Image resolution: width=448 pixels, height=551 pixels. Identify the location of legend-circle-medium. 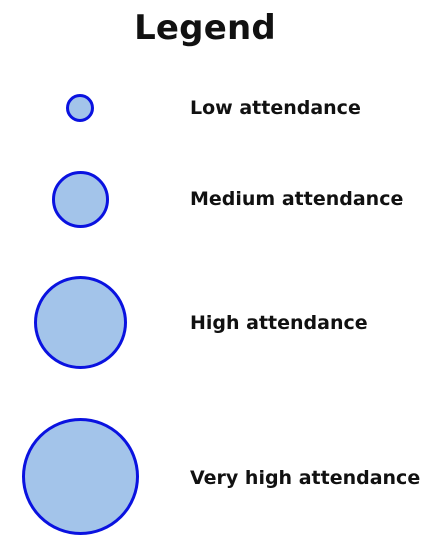
(80, 199).